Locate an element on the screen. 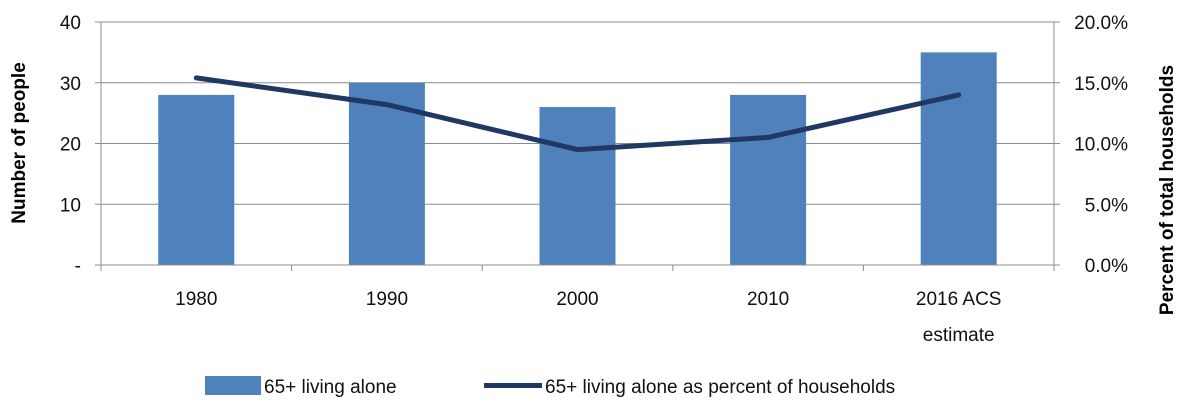  x-tick-label: 1990 is located at coordinates (387, 299).